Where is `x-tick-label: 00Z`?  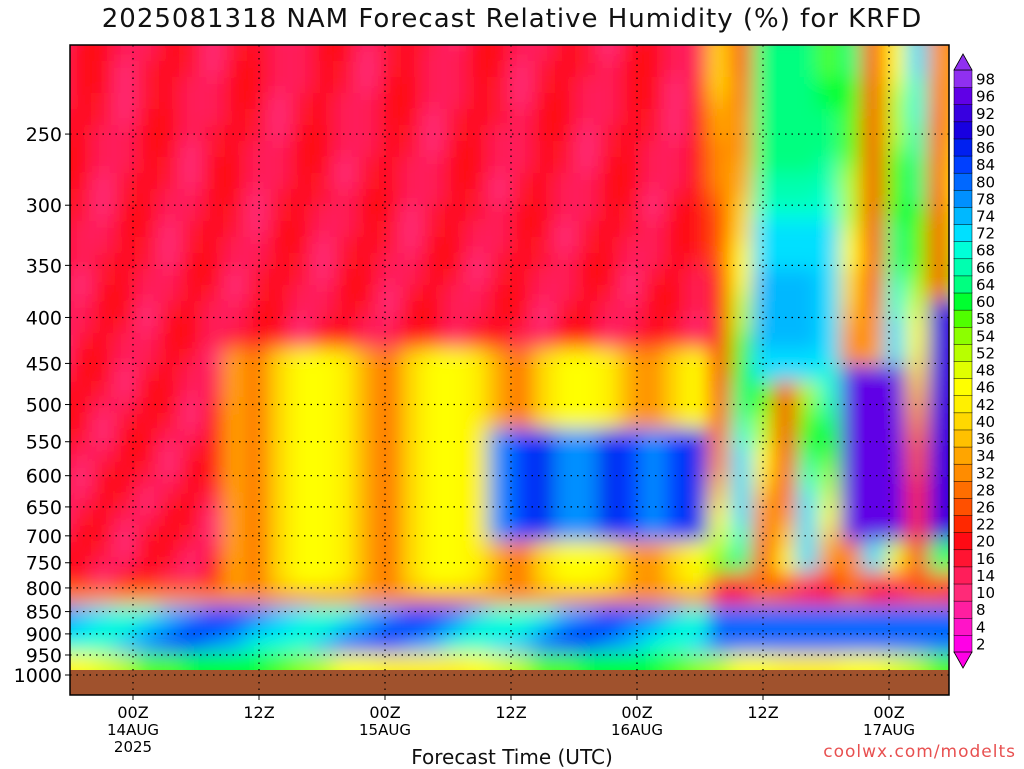 x-tick-label: 00Z is located at coordinates (888, 712).